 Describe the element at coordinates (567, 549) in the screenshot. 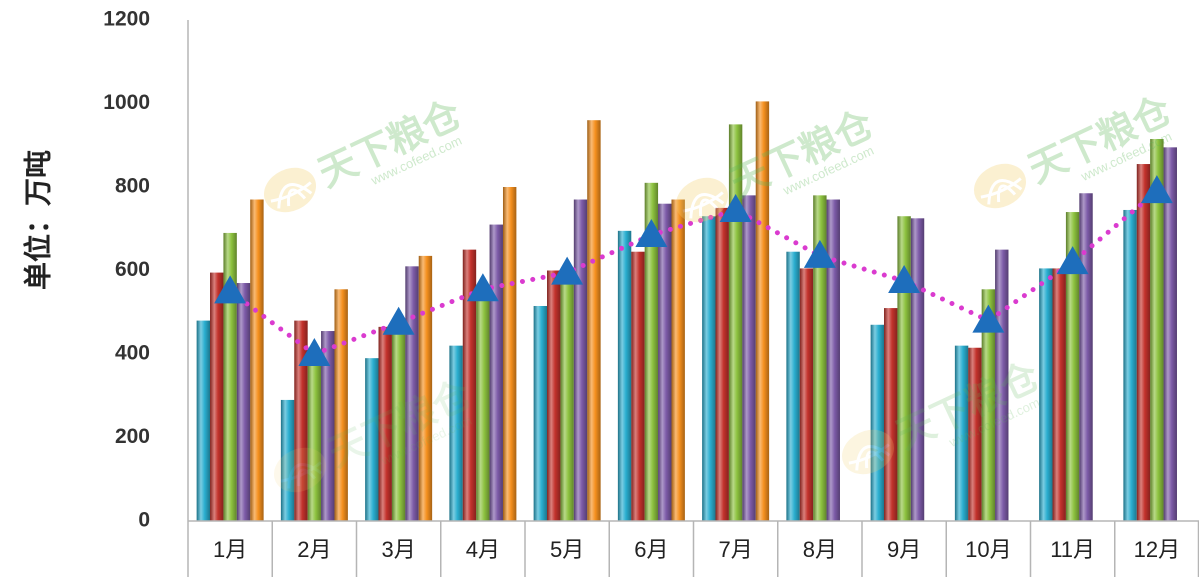

I see `x-category-label: 5月` at that location.